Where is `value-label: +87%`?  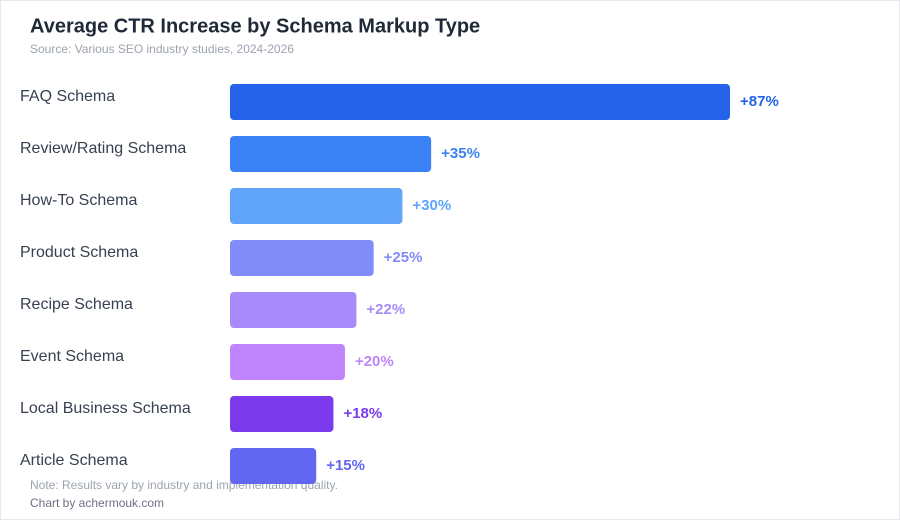 value-label: +87% is located at coordinates (759, 101).